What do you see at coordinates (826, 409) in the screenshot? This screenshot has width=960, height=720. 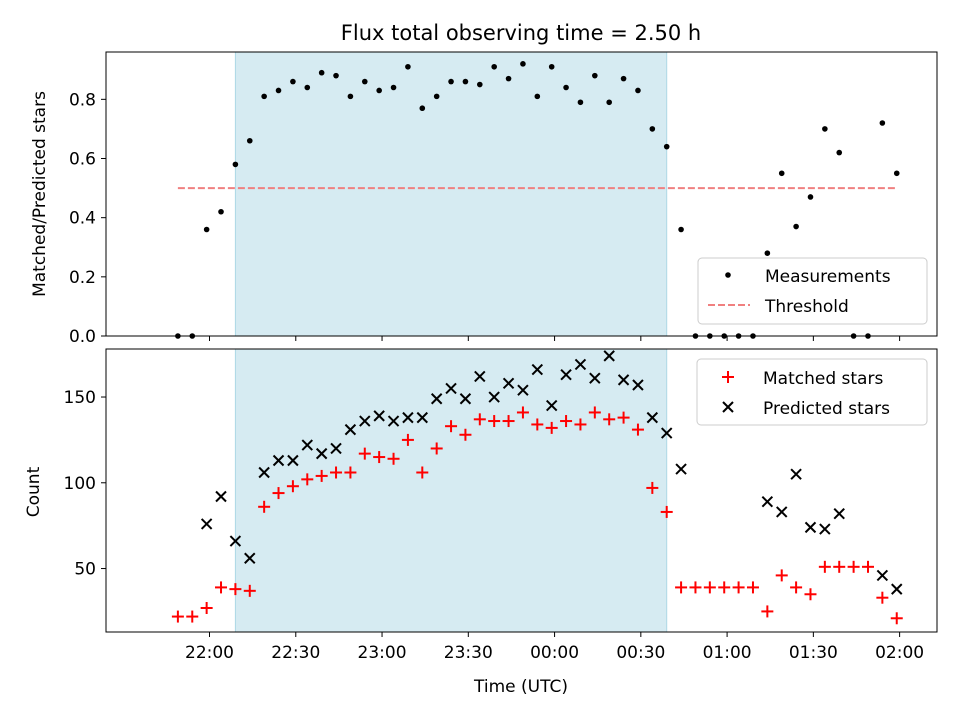 I see `legend-predicted-label: Predicted stars` at bounding box center [826, 409].